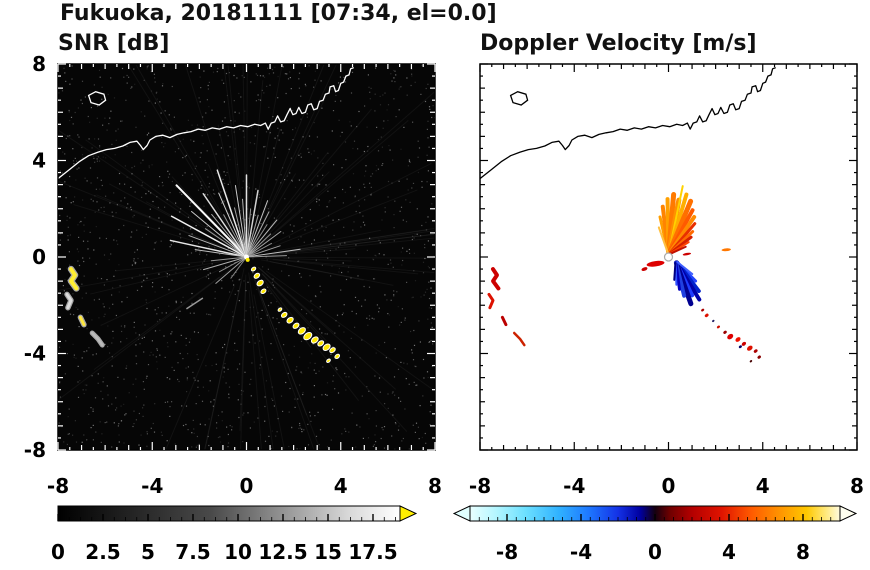 This screenshot has width=870, height=570. Describe the element at coordinates (278, 13) in the screenshot. I see `figure-title: Fukuoka, 20181111 [07:34, el=0.0]` at that location.